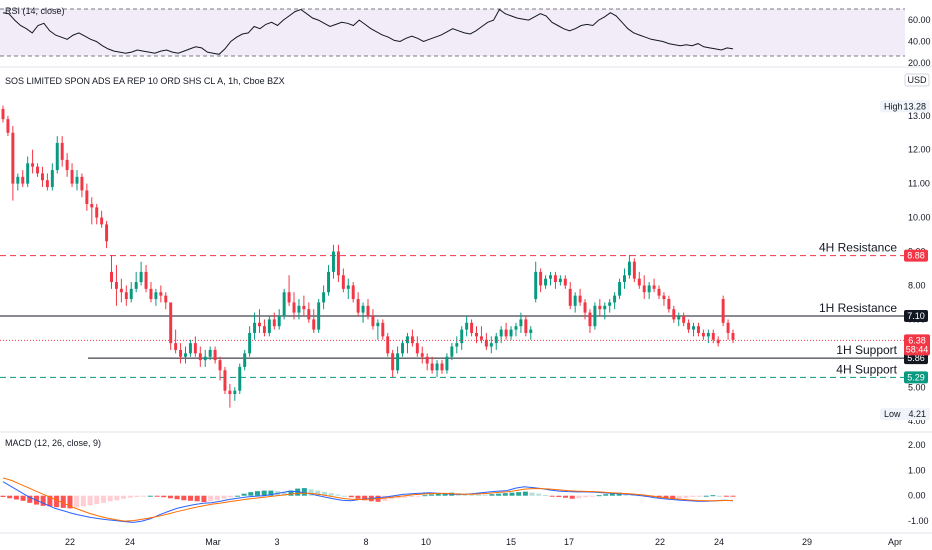 This screenshot has width=932, height=550. I want to click on currency-badge-box, so click(917, 80).